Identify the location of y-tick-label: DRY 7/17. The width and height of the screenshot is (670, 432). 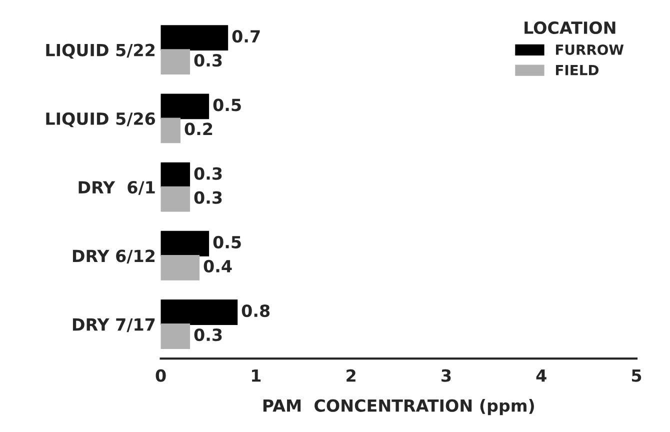
(113, 325).